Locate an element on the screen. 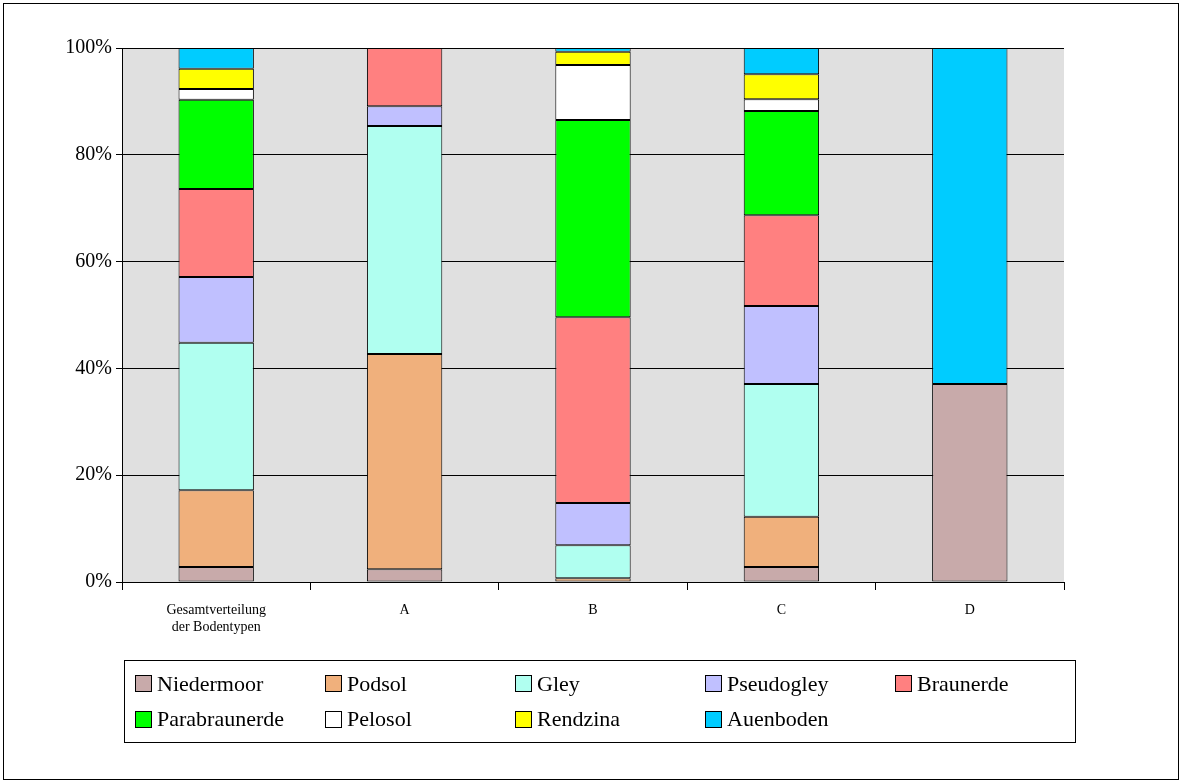 Image resolution: width=1182 pixels, height=783 pixels. legend-label: Pseudogley is located at coordinates (778, 683).